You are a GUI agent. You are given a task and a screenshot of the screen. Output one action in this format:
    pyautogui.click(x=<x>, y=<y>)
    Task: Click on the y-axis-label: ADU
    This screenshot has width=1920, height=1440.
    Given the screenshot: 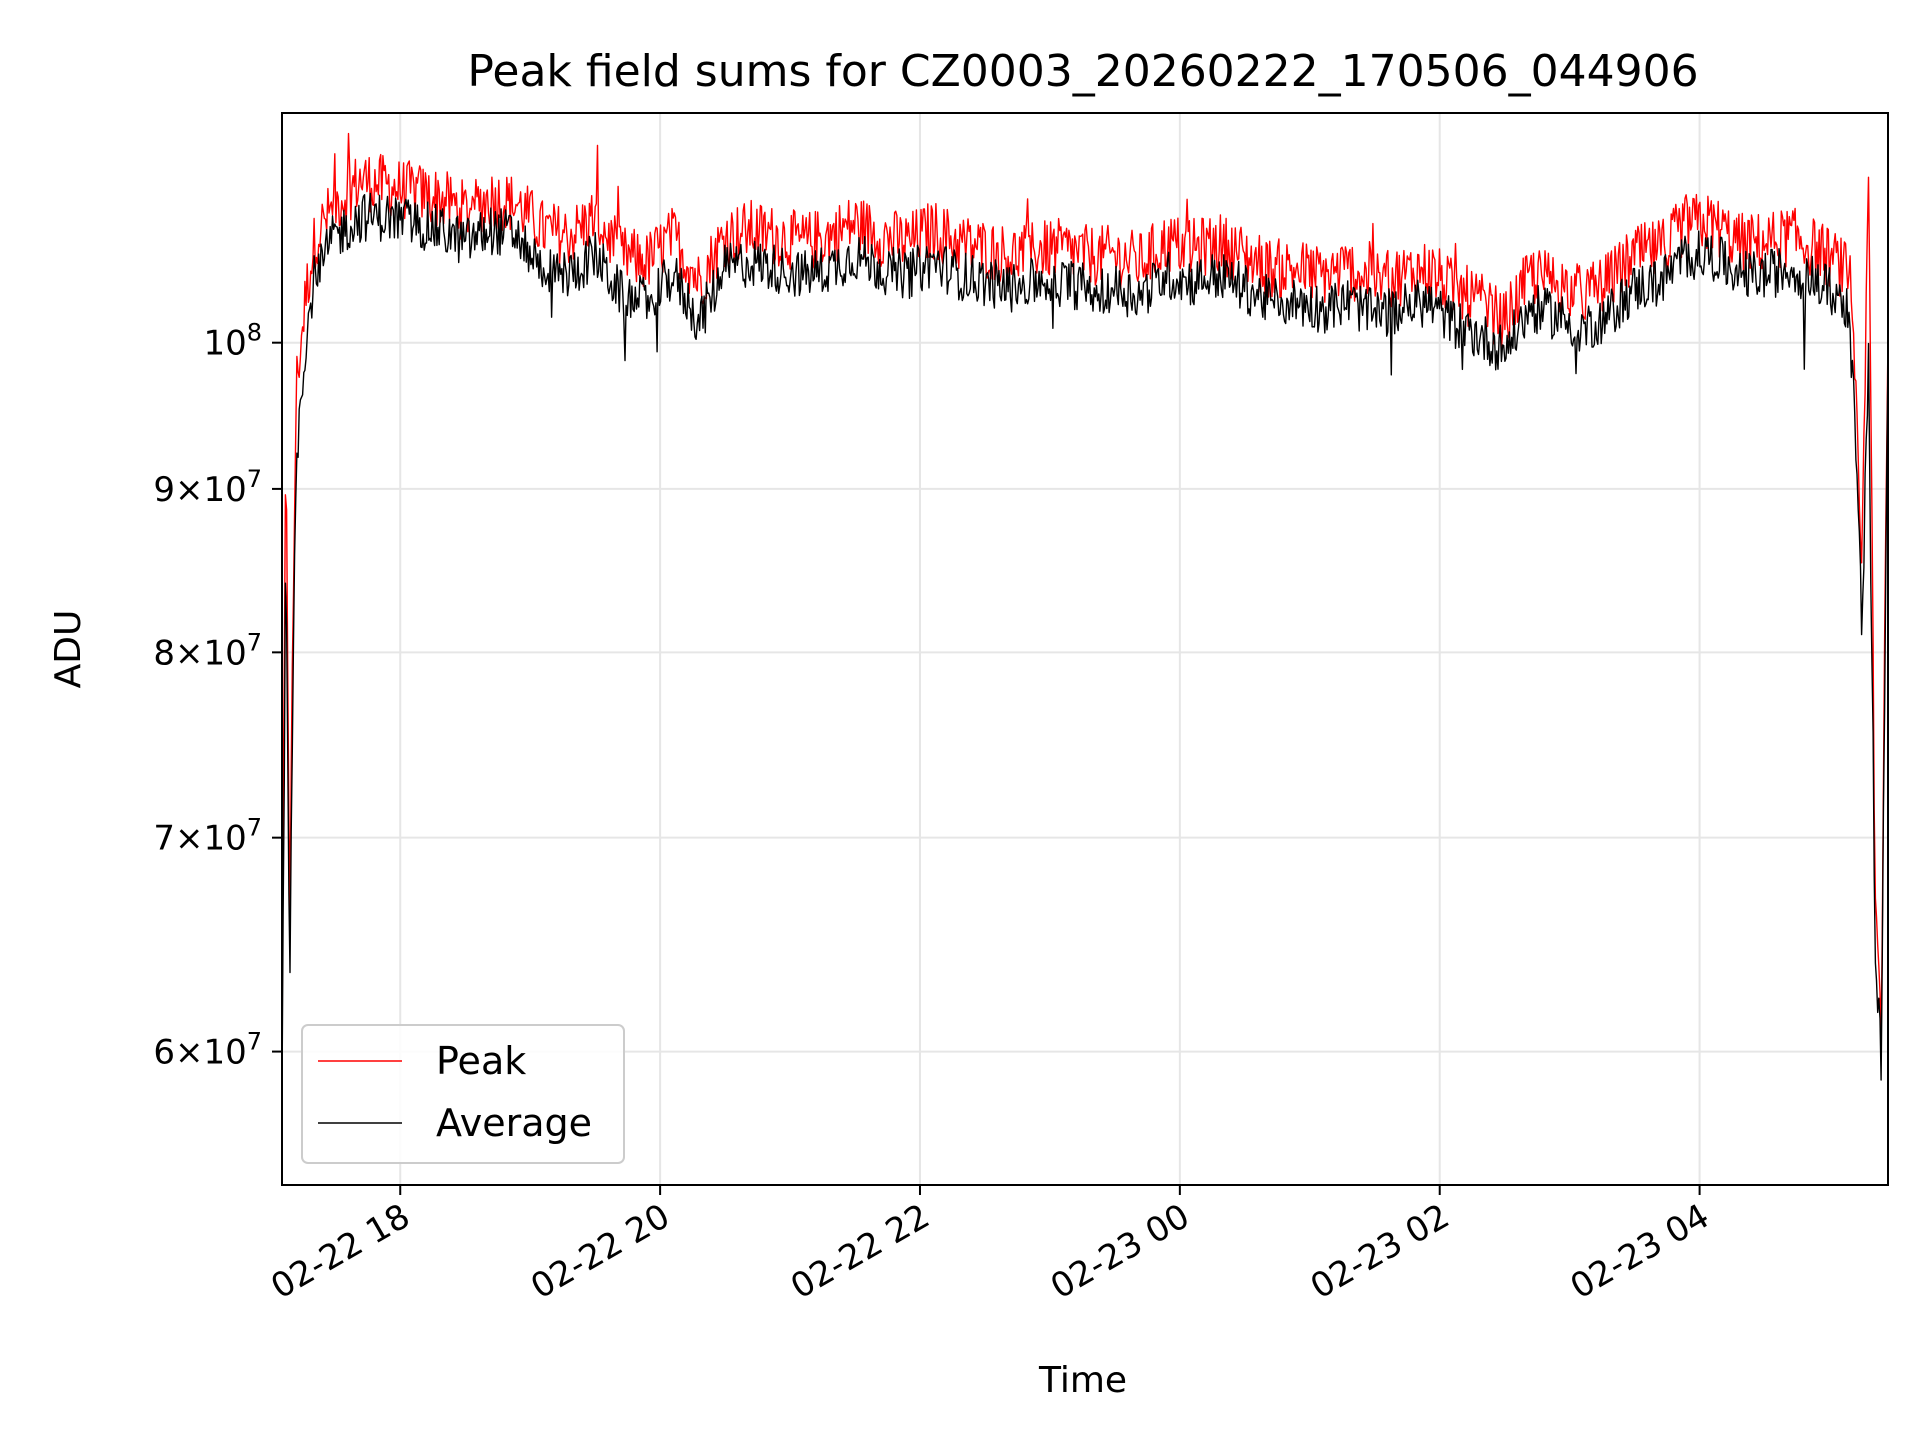 What is the action you would take?
    pyautogui.click(x=68, y=649)
    